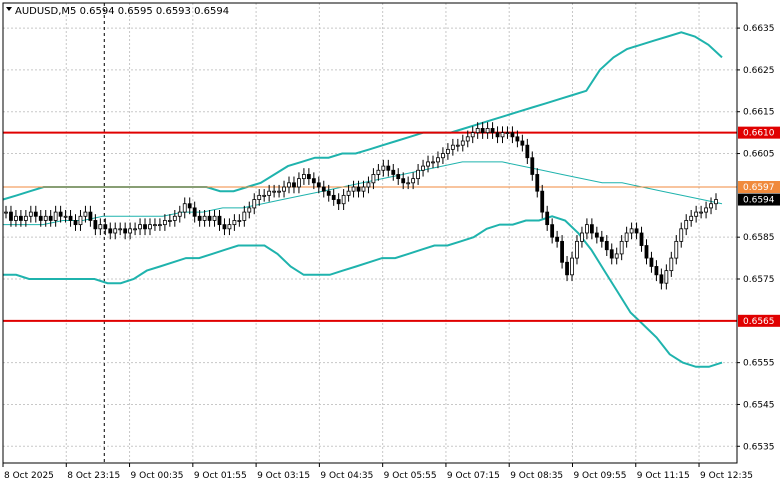 This screenshot has width=781, height=489. Describe the element at coordinates (29, 476) in the screenshot. I see `x-tick-label: 8 Oct 2025` at that location.